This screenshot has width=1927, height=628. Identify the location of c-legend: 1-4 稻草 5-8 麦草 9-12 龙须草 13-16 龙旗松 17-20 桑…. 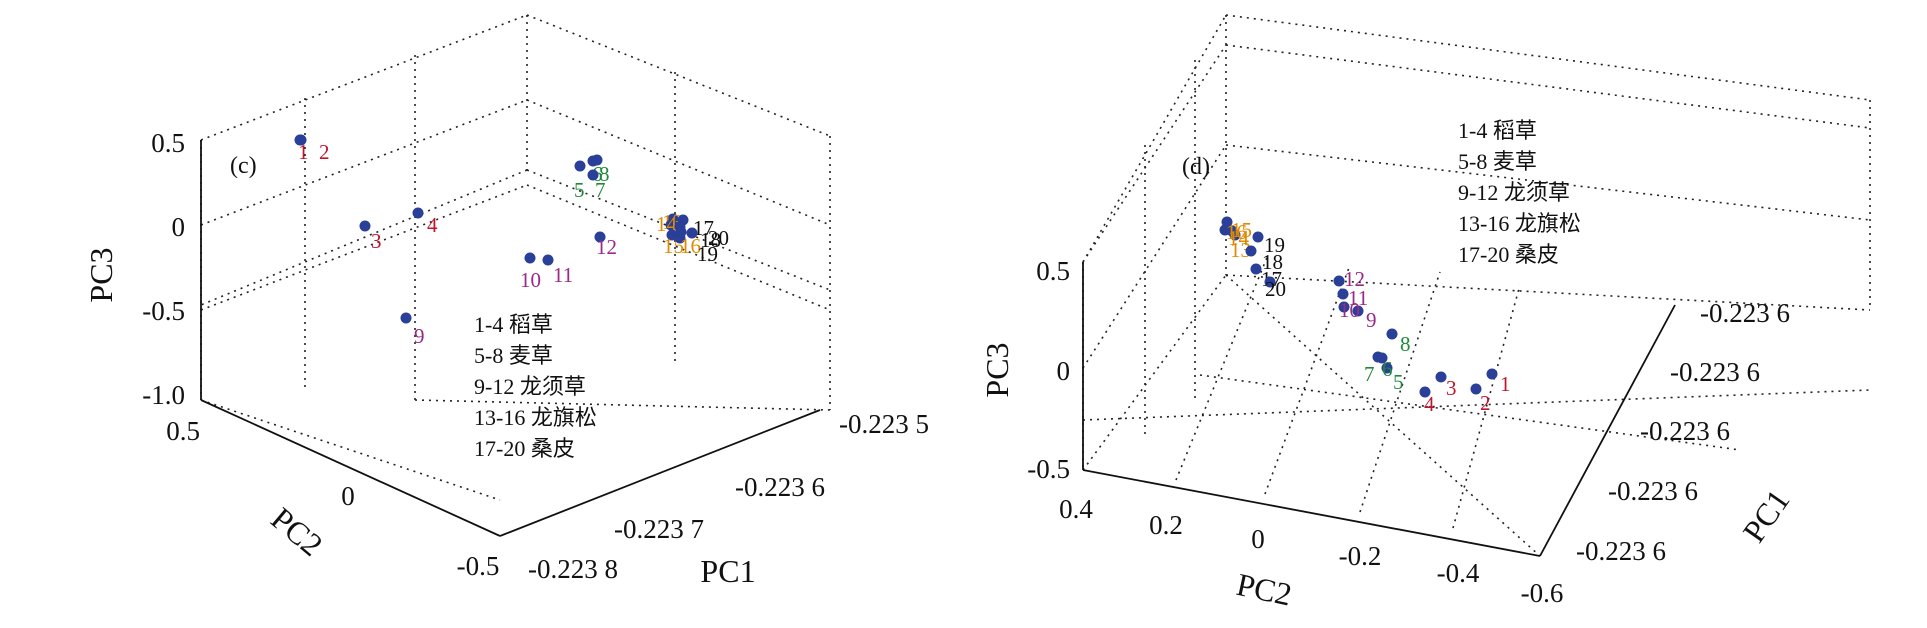
(535, 386).